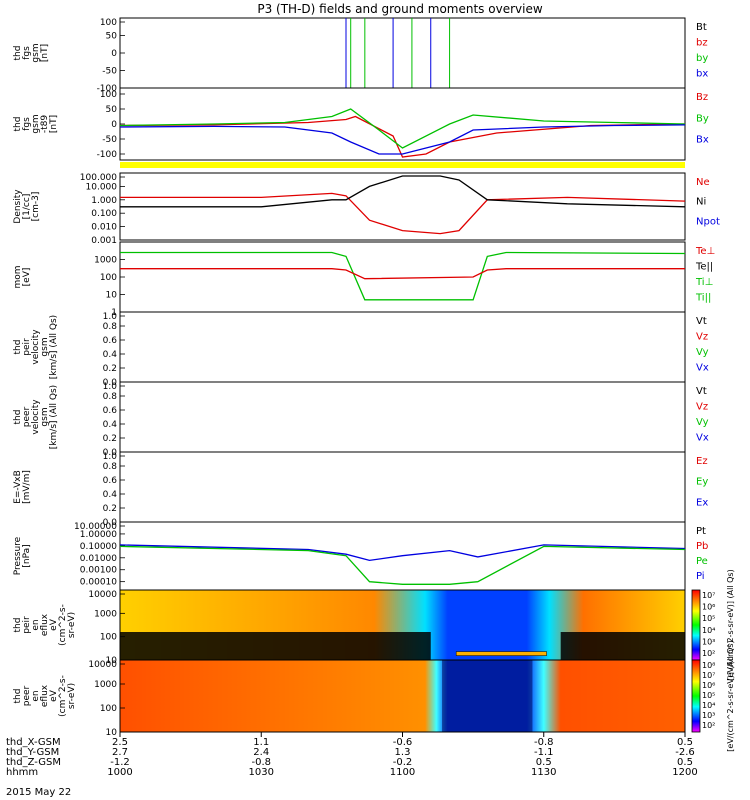 Image resolution: width=750 pixels, height=800 pixels. What do you see at coordinates (98, 559) in the screenshot?
I see `y-tick-label: 0.01000` at bounding box center [98, 559].